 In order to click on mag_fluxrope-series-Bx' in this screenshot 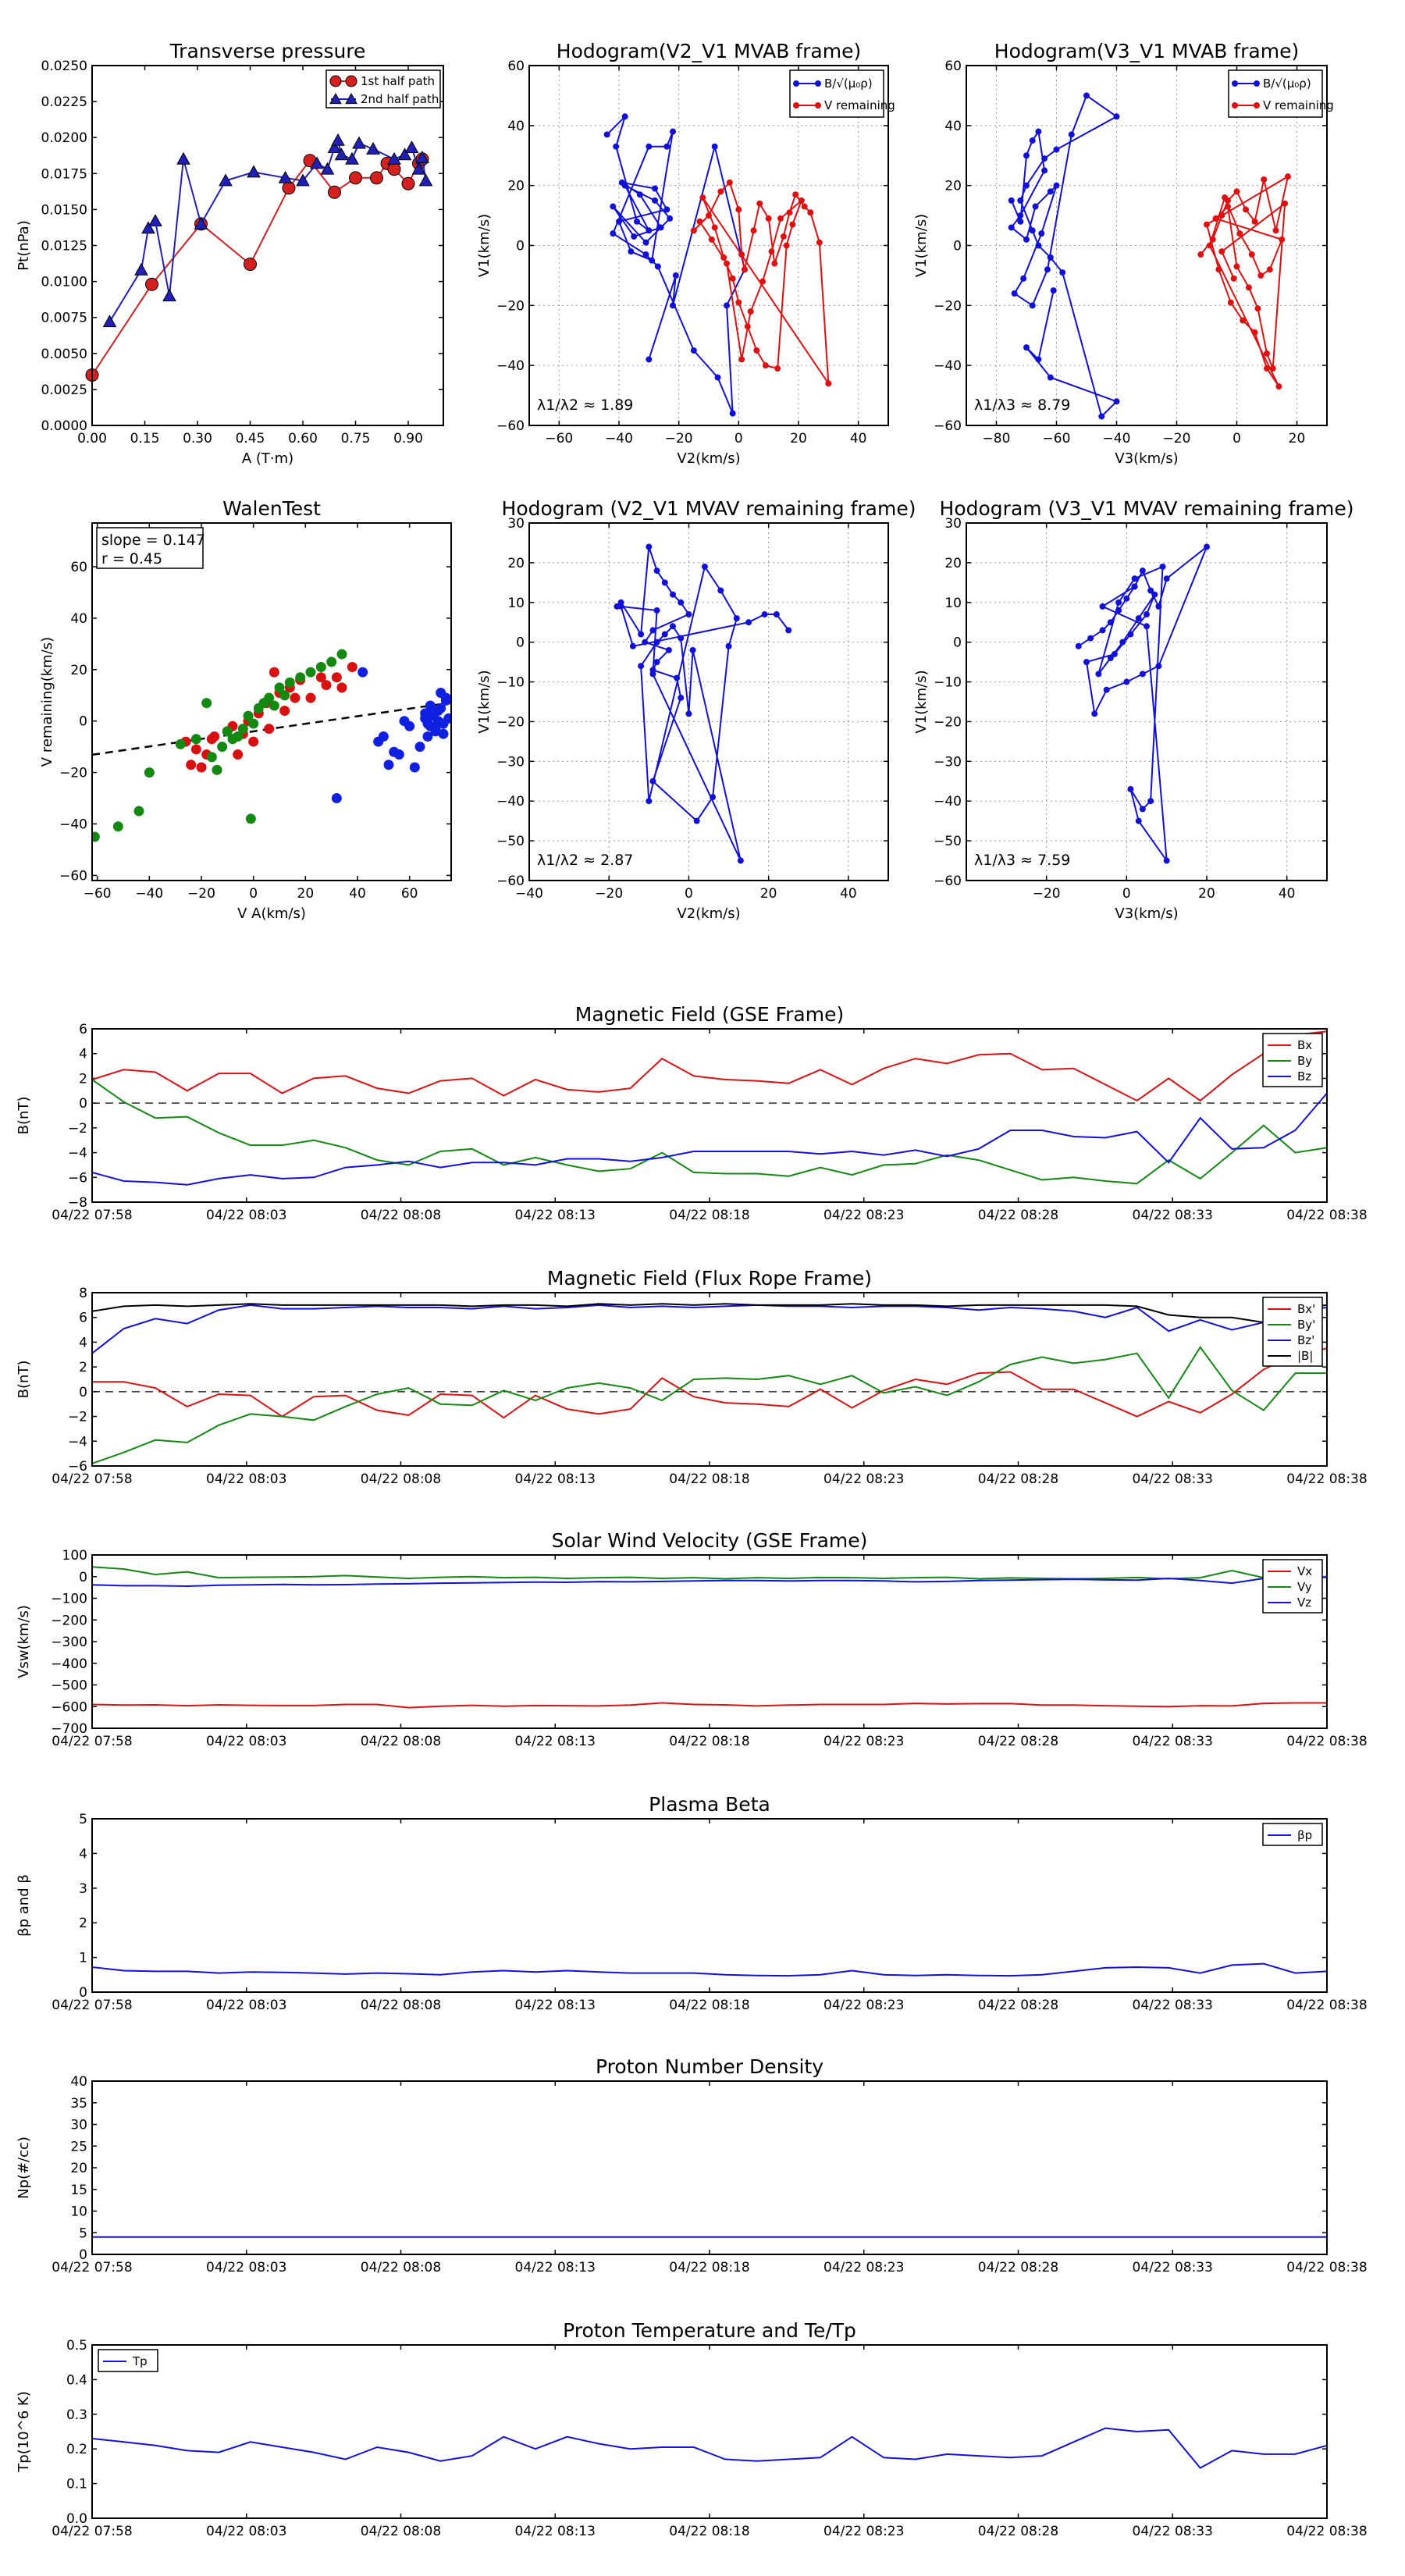, I will do `click(710, 1383)`.